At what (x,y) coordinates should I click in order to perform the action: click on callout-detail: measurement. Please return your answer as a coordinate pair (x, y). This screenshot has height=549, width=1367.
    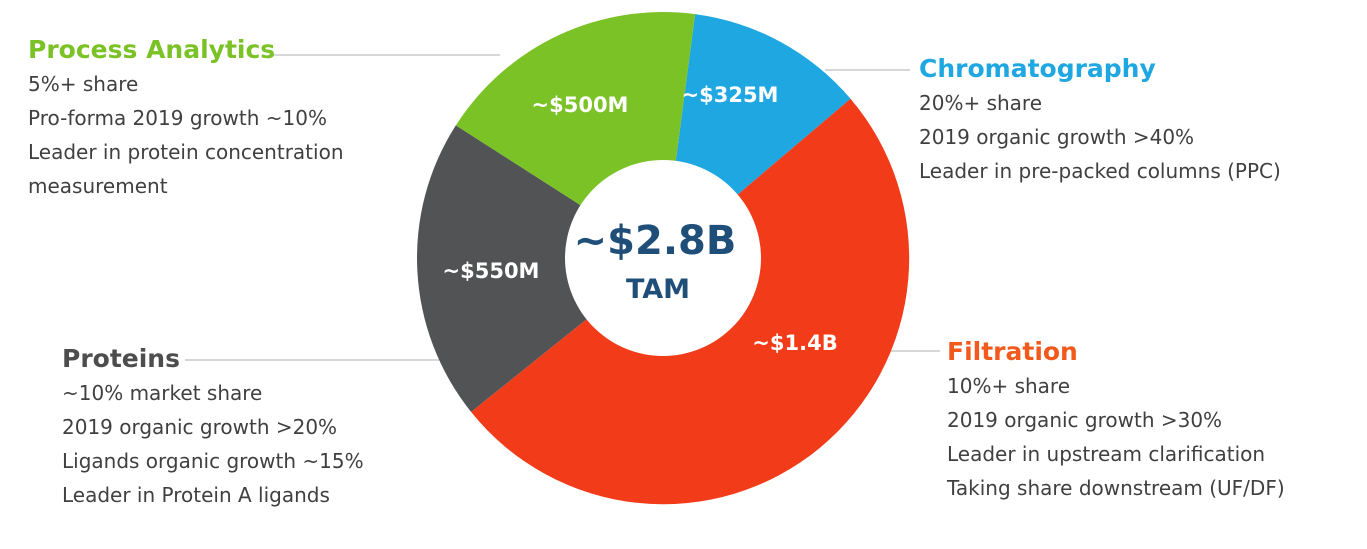
    Looking at the image, I should click on (98, 186).